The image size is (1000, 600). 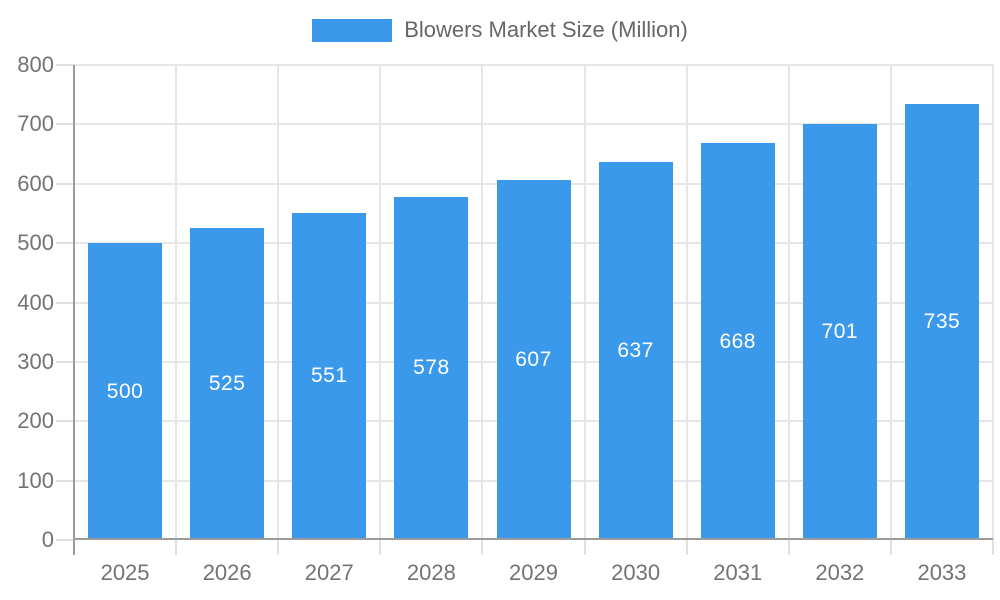 What do you see at coordinates (35, 421) in the screenshot?
I see `y-axis-tick-label: 200` at bounding box center [35, 421].